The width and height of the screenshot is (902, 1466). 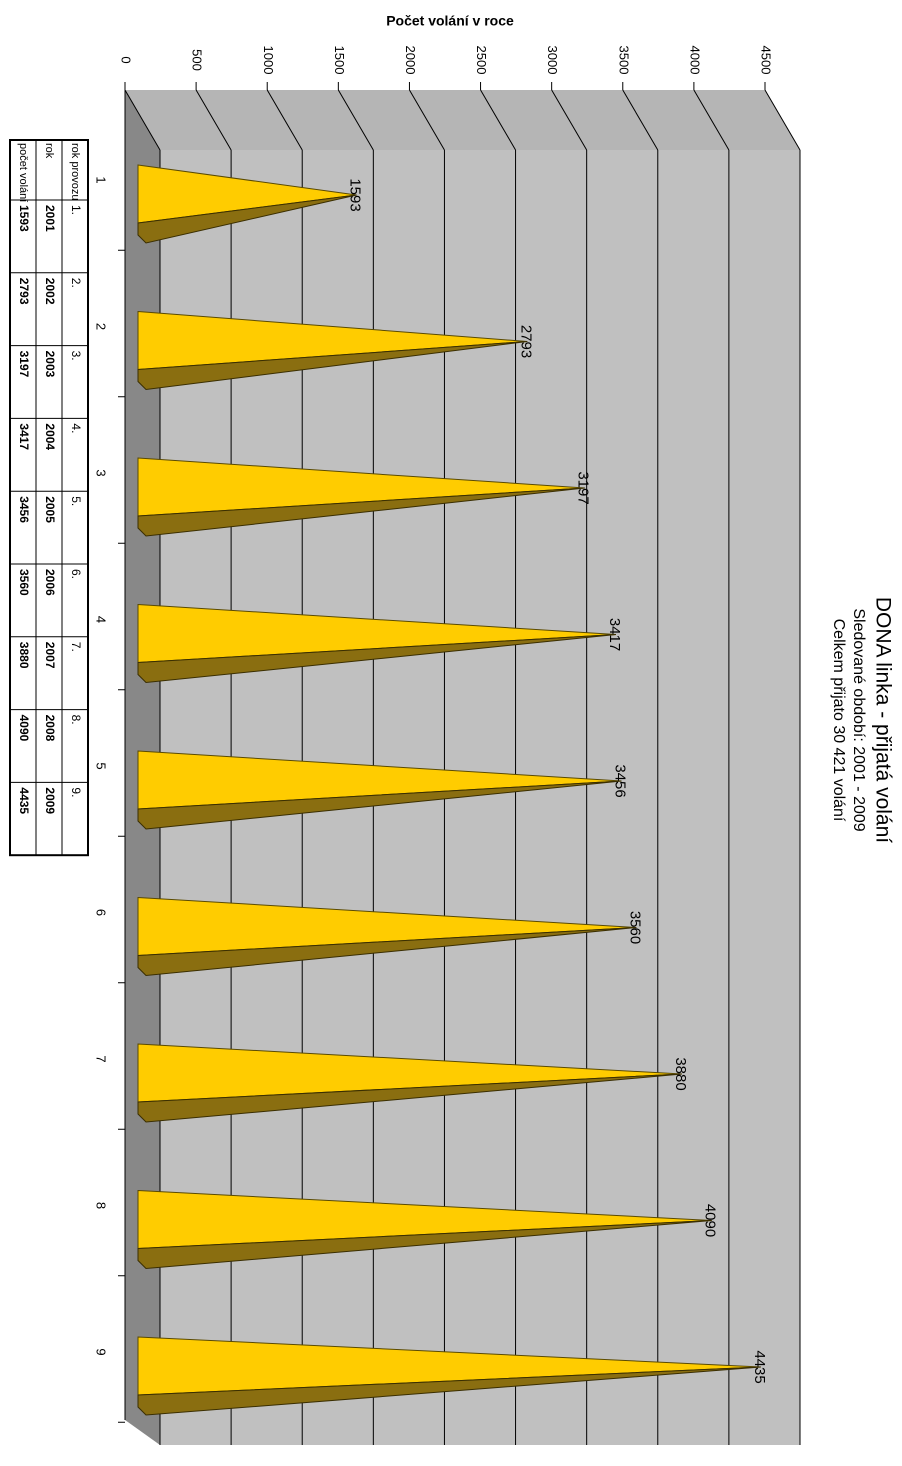 What do you see at coordinates (101, 1351) in the screenshot?
I see `x-tick-label: 9` at bounding box center [101, 1351].